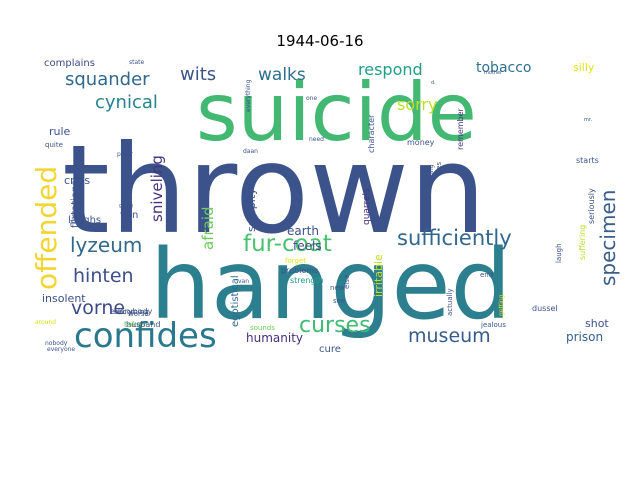  Describe the element at coordinates (431, 174) in the screenshot. I see `word-talking: talking` at that location.